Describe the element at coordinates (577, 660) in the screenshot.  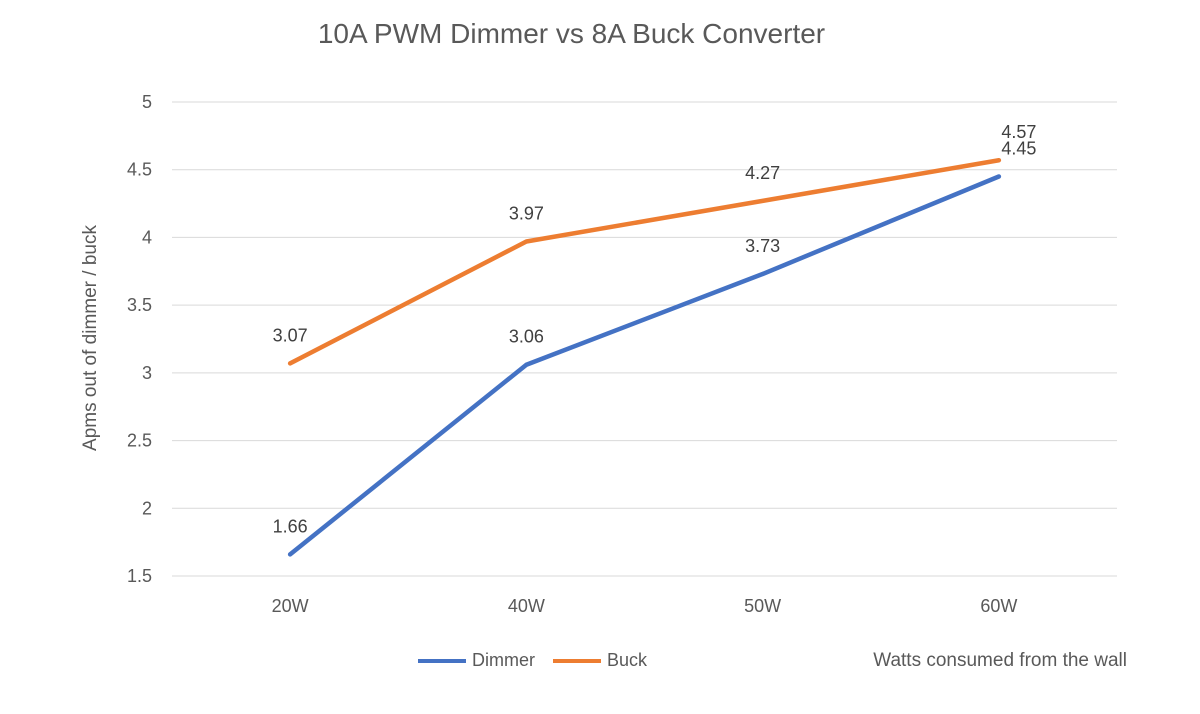
I see `legend-swatch-buck` at that location.